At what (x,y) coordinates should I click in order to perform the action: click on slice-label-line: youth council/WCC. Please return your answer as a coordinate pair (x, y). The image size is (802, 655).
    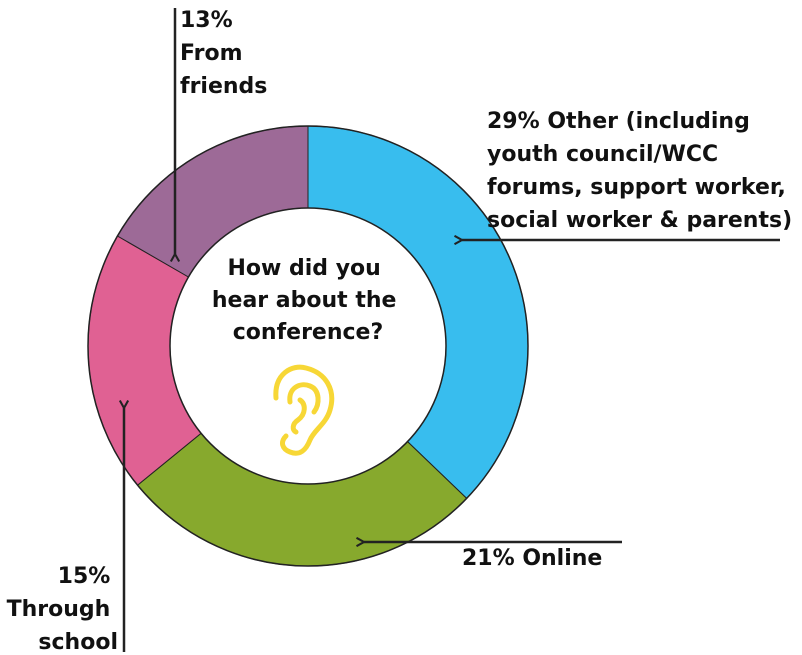
    Looking at the image, I should click on (602, 154).